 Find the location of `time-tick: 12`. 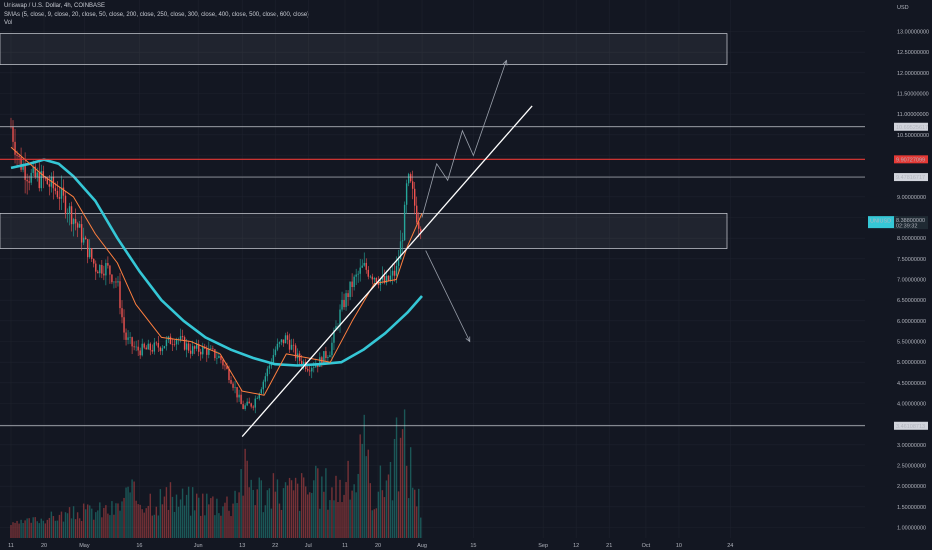

time-tick: 12 is located at coordinates (576, 546).